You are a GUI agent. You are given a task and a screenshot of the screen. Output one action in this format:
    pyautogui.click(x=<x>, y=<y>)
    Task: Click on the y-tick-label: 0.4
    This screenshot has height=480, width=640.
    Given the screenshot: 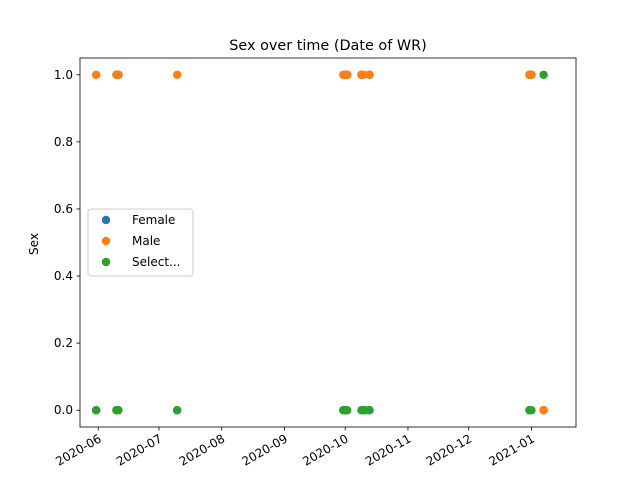 What is the action you would take?
    pyautogui.click(x=63, y=276)
    